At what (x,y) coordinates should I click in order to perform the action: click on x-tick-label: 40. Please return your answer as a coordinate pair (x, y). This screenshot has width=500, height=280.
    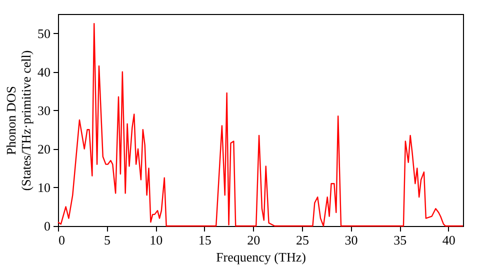
    Looking at the image, I should click on (449, 240).